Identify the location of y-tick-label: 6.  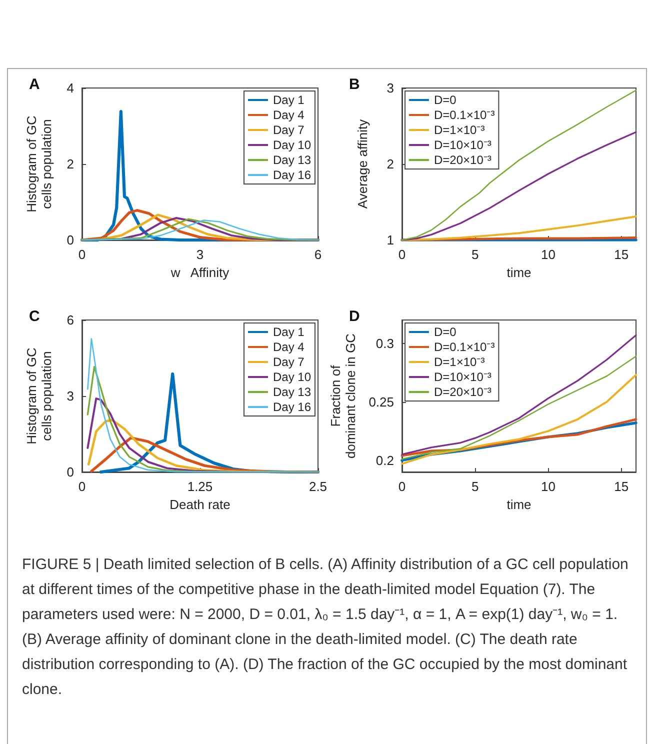
(70, 320).